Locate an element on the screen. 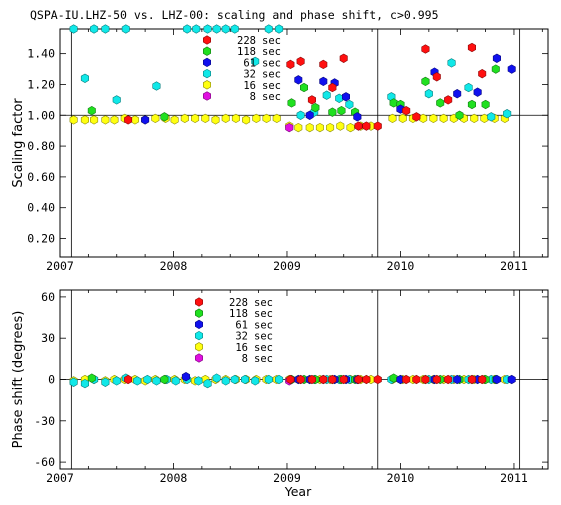  y-tick-label: 1.00 is located at coordinates (41, 115).